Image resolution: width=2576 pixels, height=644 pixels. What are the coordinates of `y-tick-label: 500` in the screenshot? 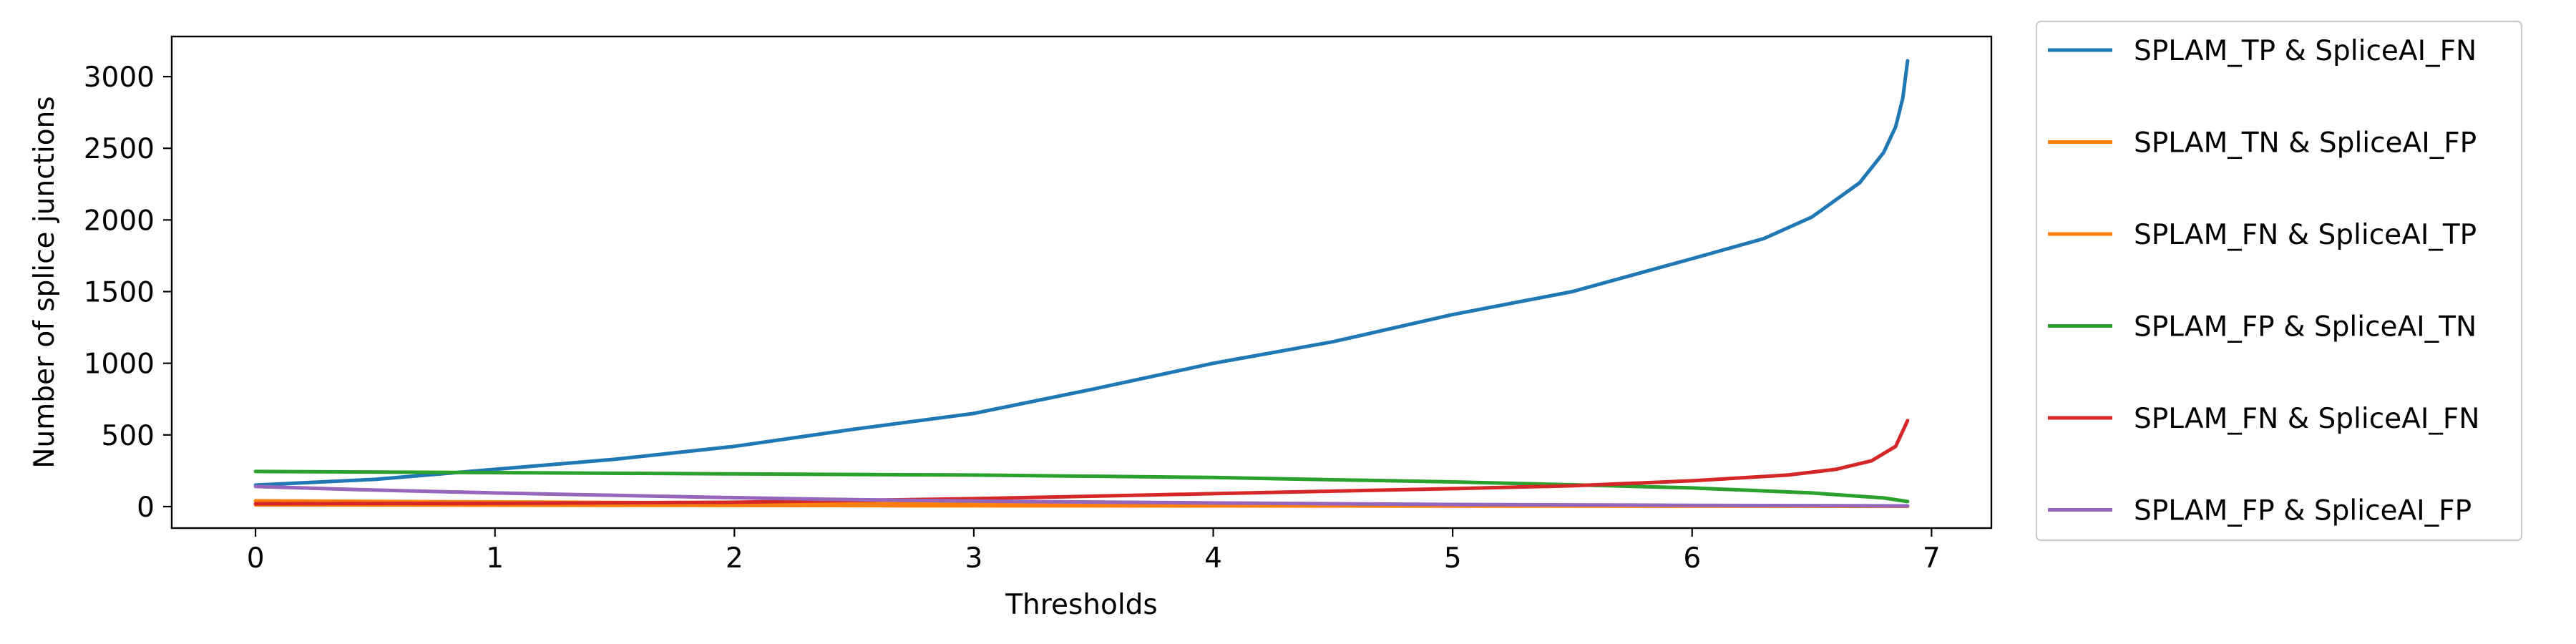 It's located at (128, 436).